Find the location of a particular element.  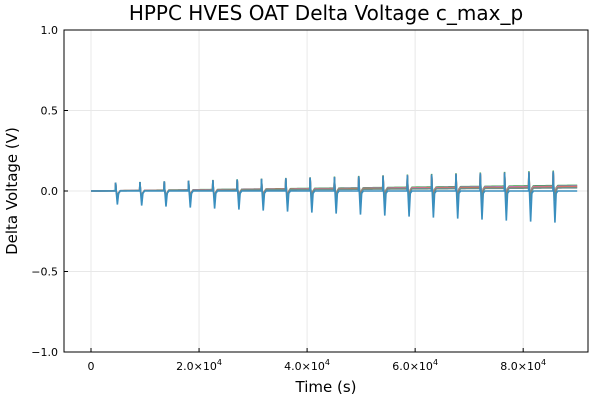

x-tick-label: 8.0×10⁴ is located at coordinates (523, 365).